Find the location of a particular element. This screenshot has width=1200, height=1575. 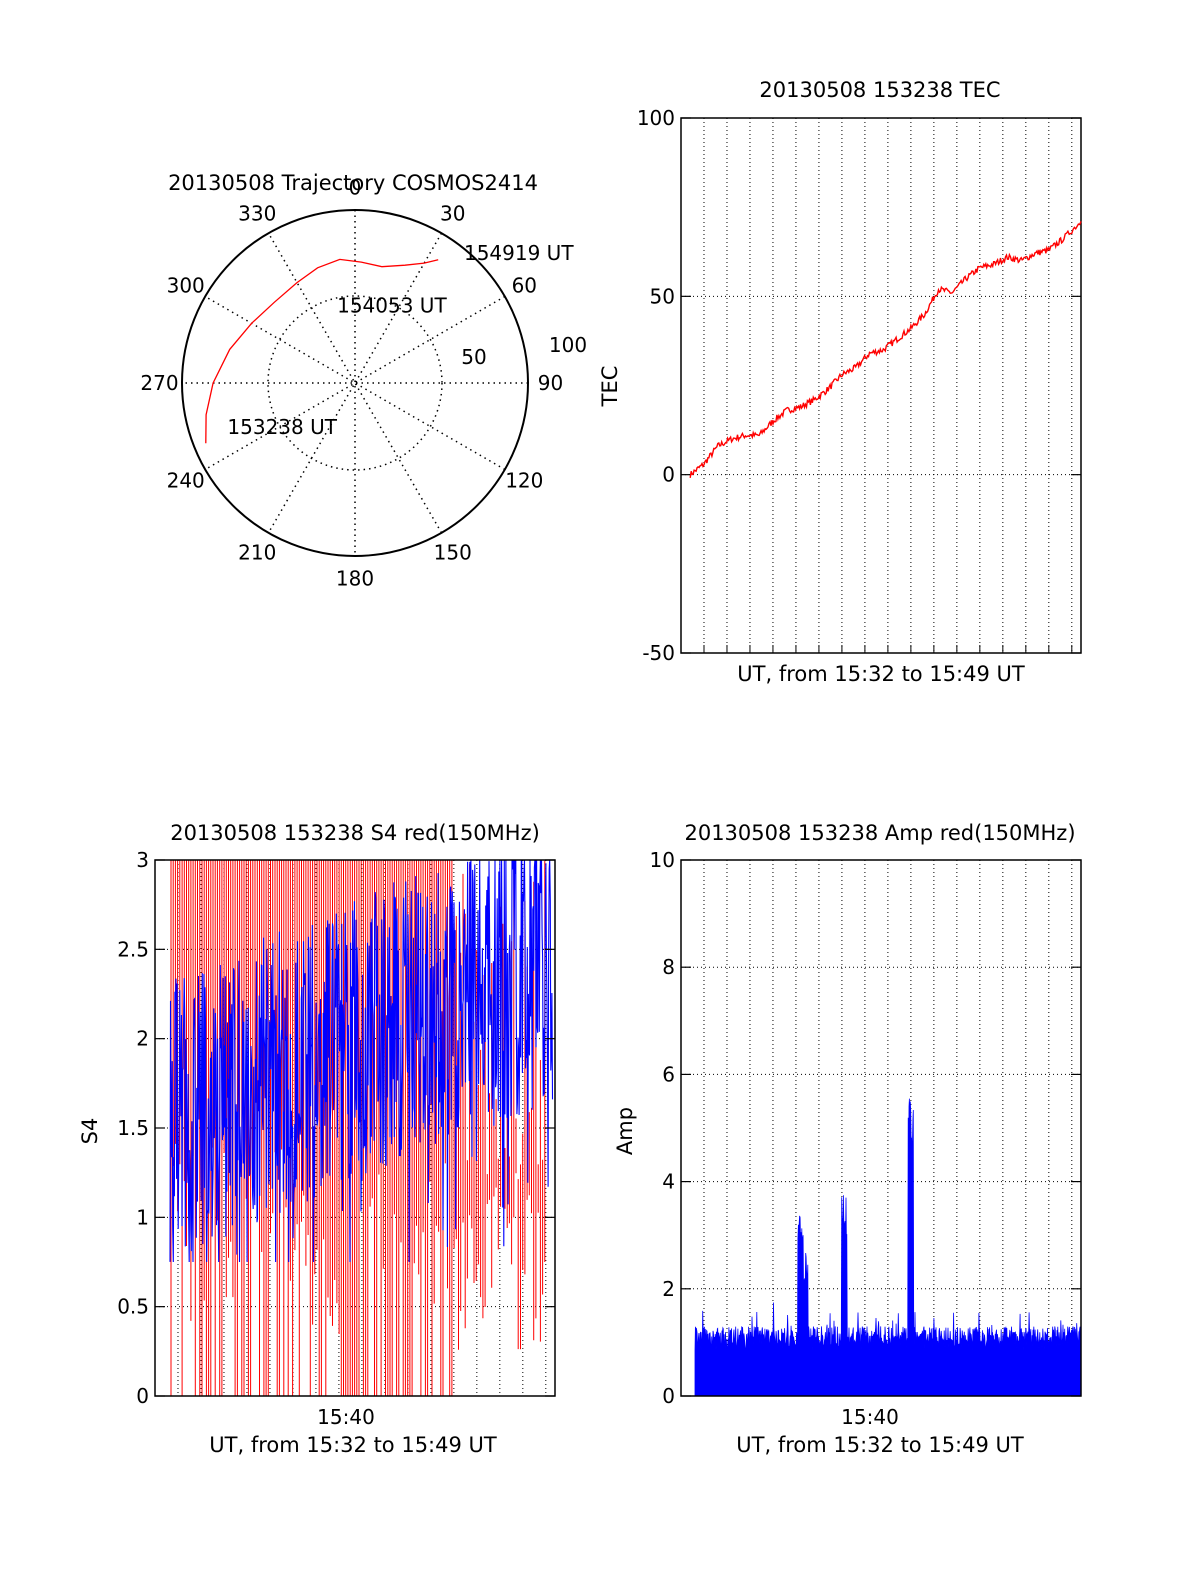

polar-angle-label-270: 270 is located at coordinates (159, 383).